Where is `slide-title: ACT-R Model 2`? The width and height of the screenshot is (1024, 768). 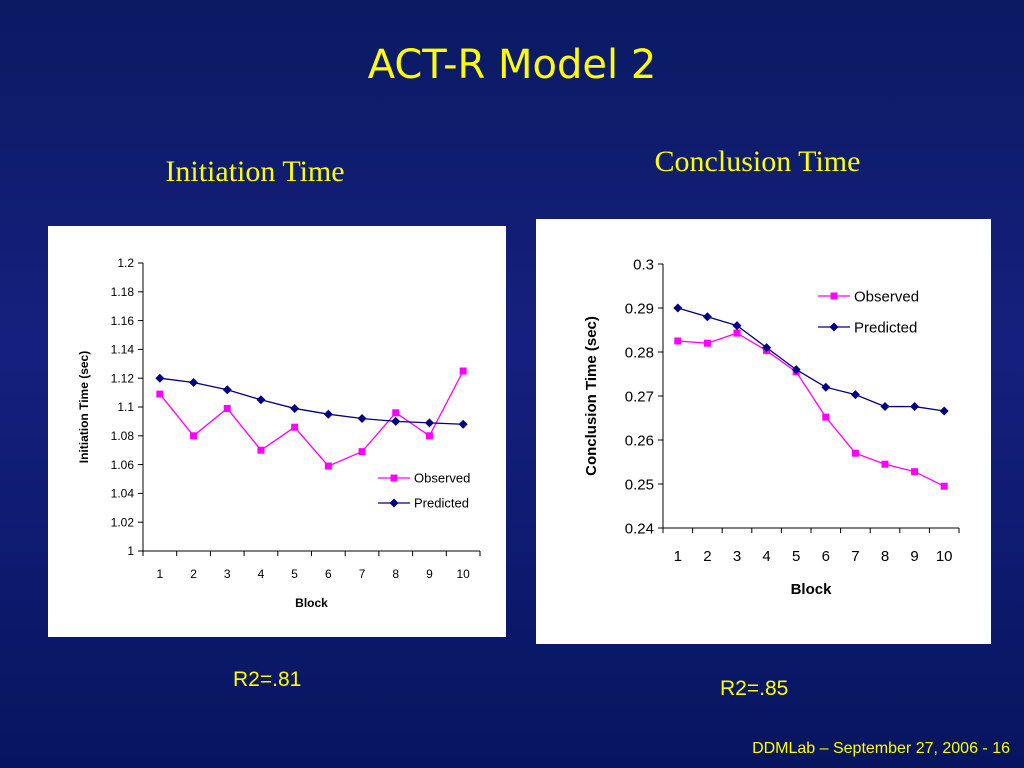
slide-title: ACT-R Model 2 is located at coordinates (512, 65).